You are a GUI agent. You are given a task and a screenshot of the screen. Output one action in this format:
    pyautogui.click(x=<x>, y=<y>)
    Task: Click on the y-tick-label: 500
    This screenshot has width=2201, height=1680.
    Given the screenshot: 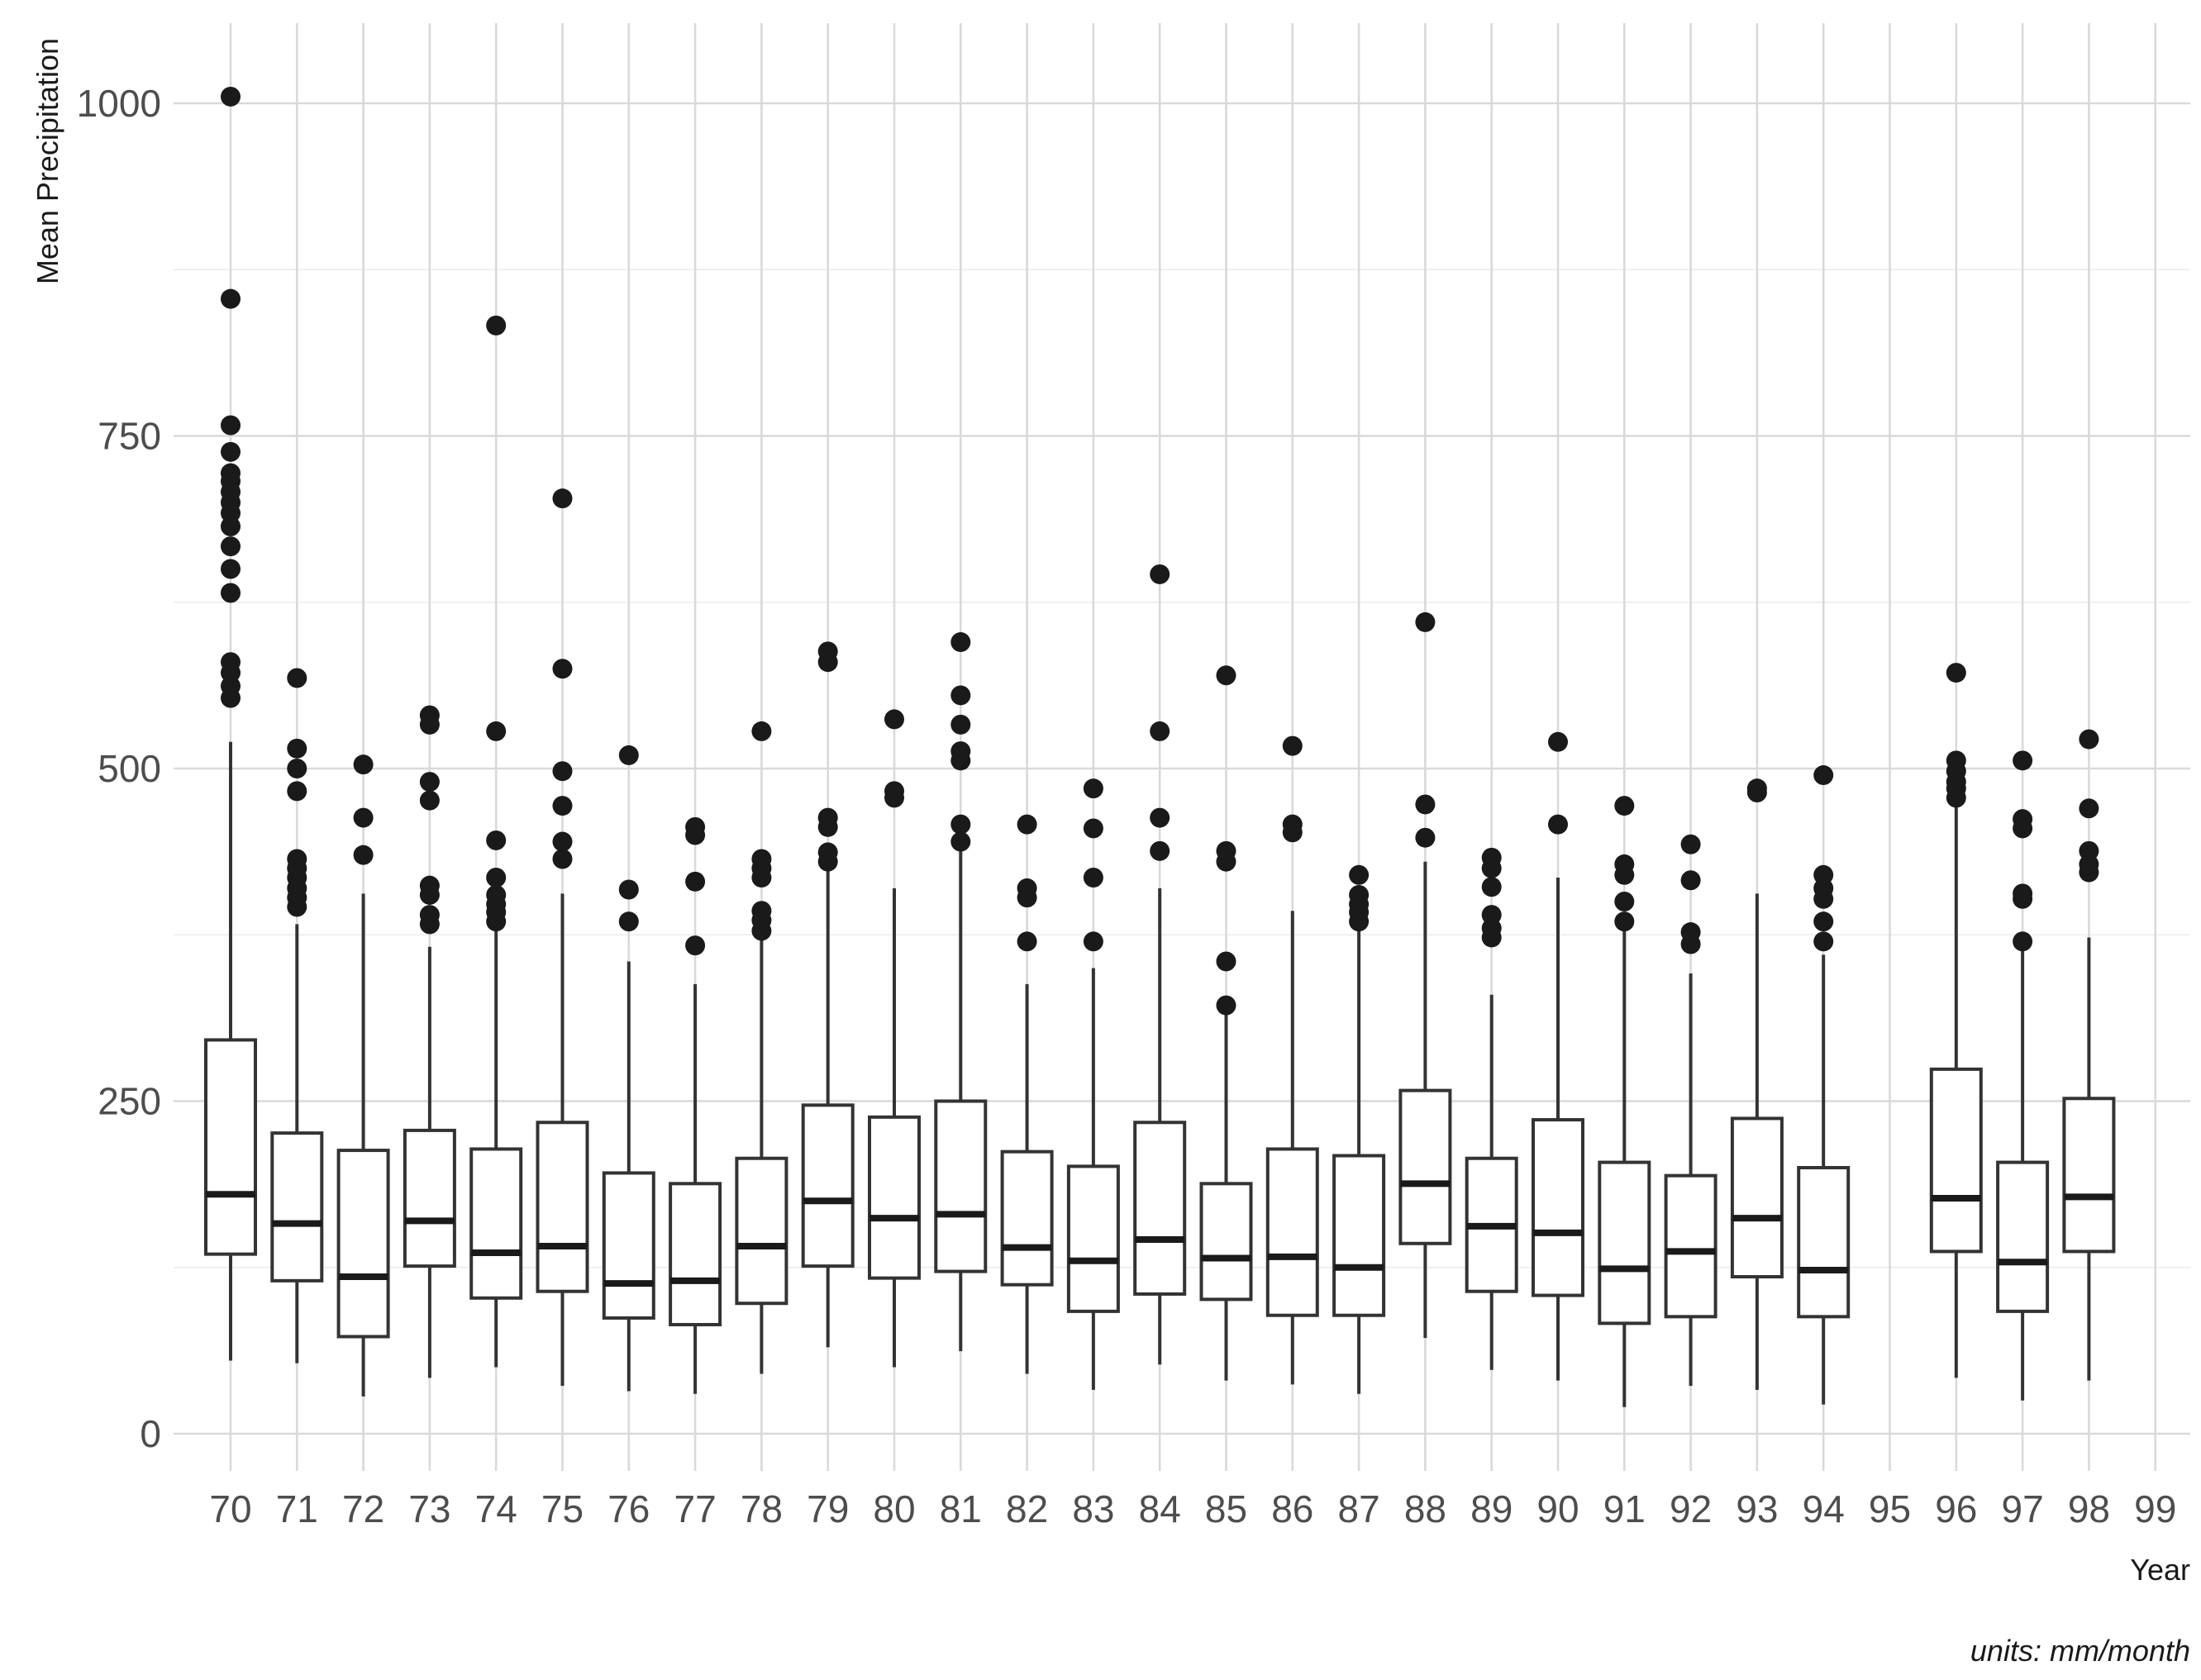 What is the action you would take?
    pyautogui.click(x=129, y=768)
    